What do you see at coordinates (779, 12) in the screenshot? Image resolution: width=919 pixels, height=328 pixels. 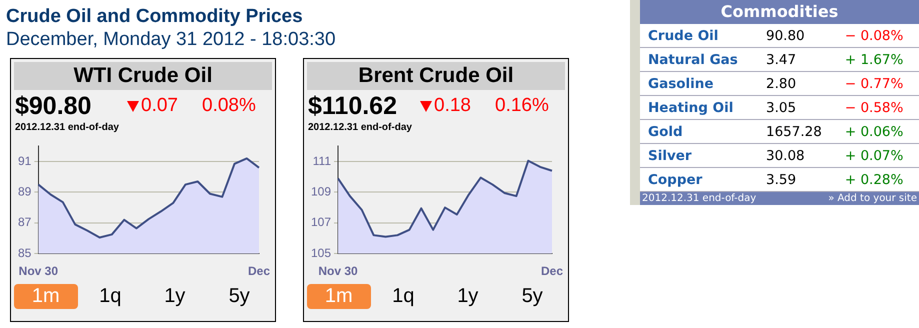 I see `text: Commodities` at bounding box center [779, 12].